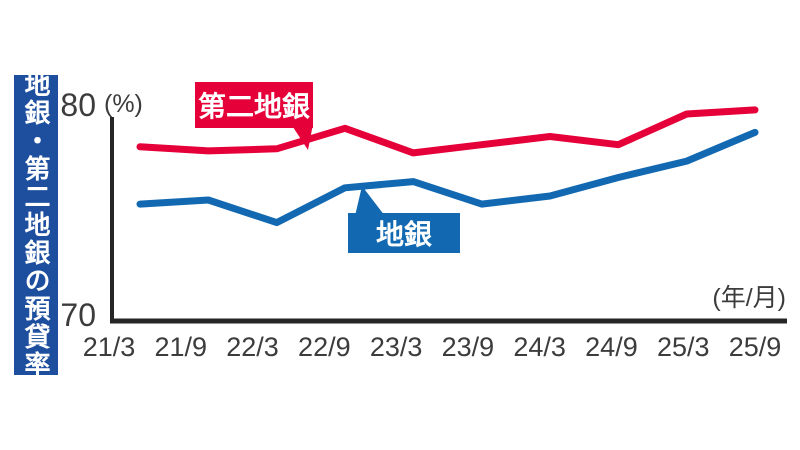  Describe the element at coordinates (78, 315) in the screenshot. I see `y-axis-tick-70: 70` at that location.